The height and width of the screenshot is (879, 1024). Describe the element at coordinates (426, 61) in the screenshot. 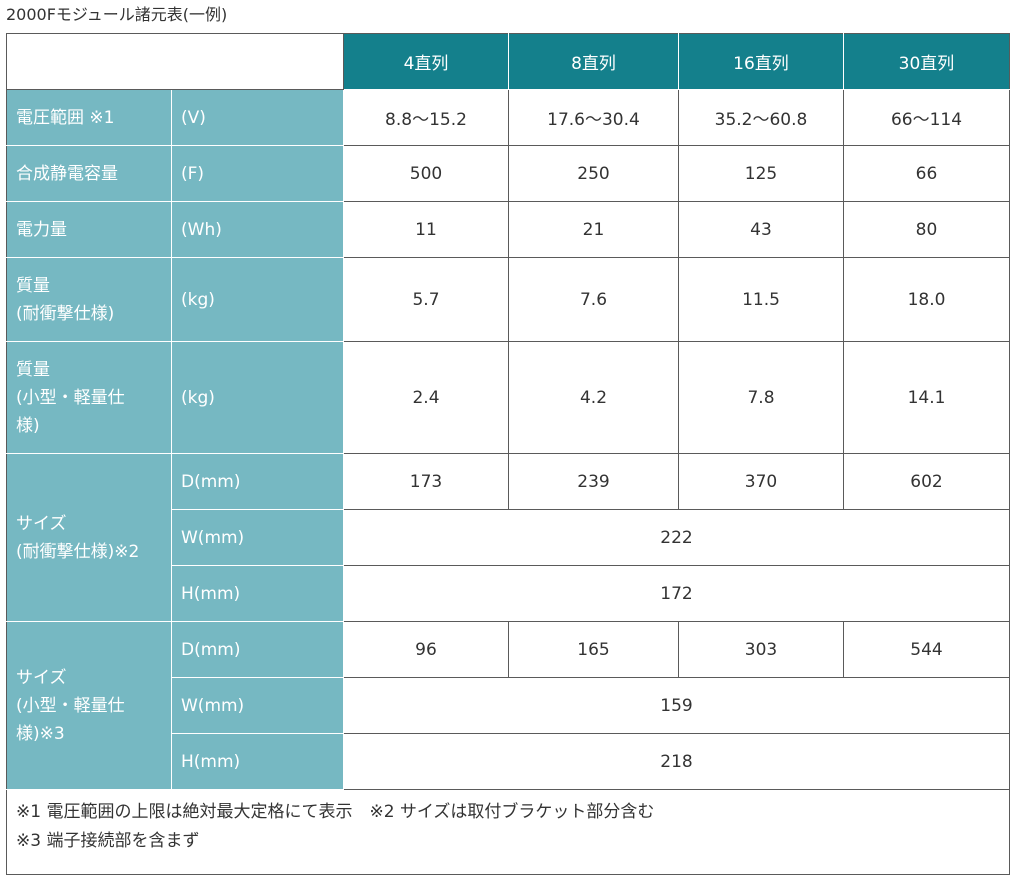

I see `col-header-4s: 4直列` at that location.